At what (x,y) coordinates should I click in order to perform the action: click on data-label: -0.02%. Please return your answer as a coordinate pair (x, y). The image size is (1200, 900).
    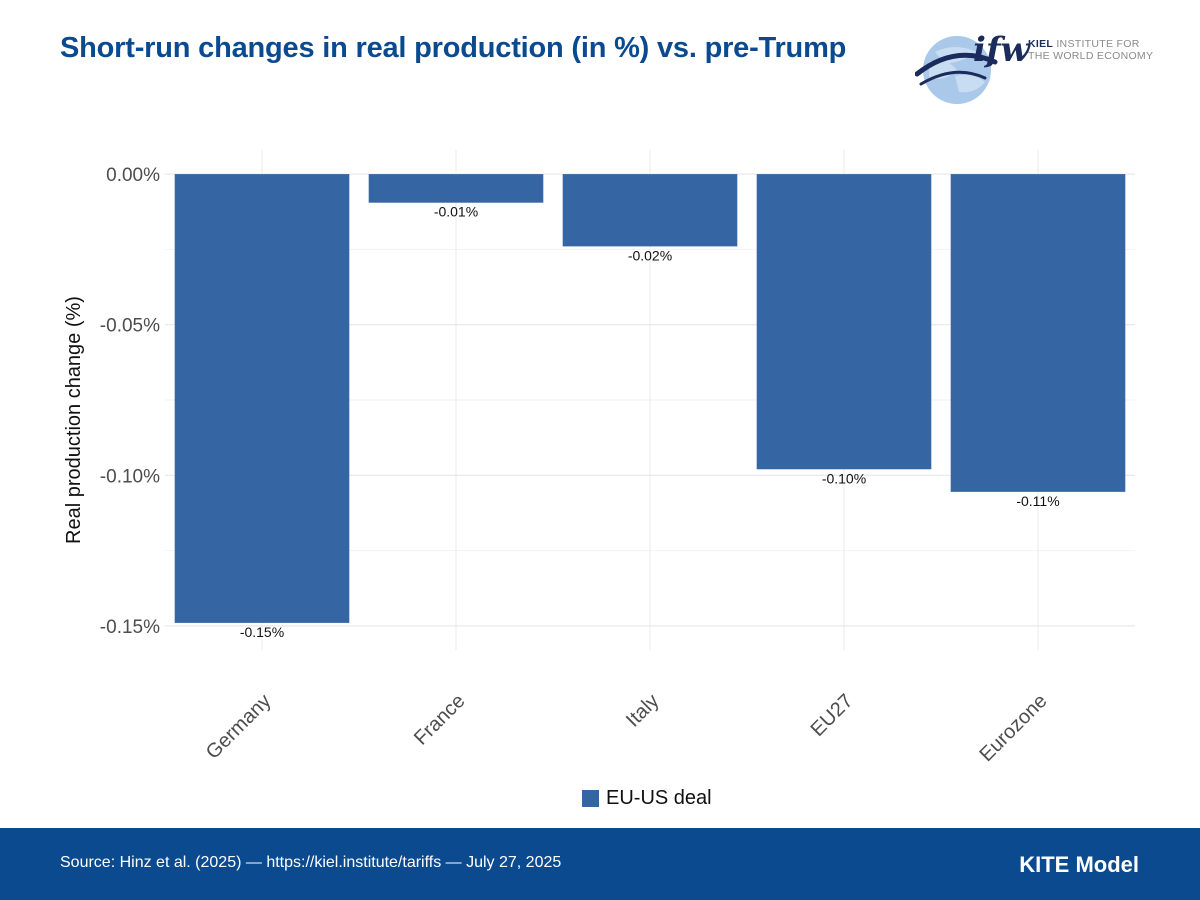
    Looking at the image, I should click on (650, 255).